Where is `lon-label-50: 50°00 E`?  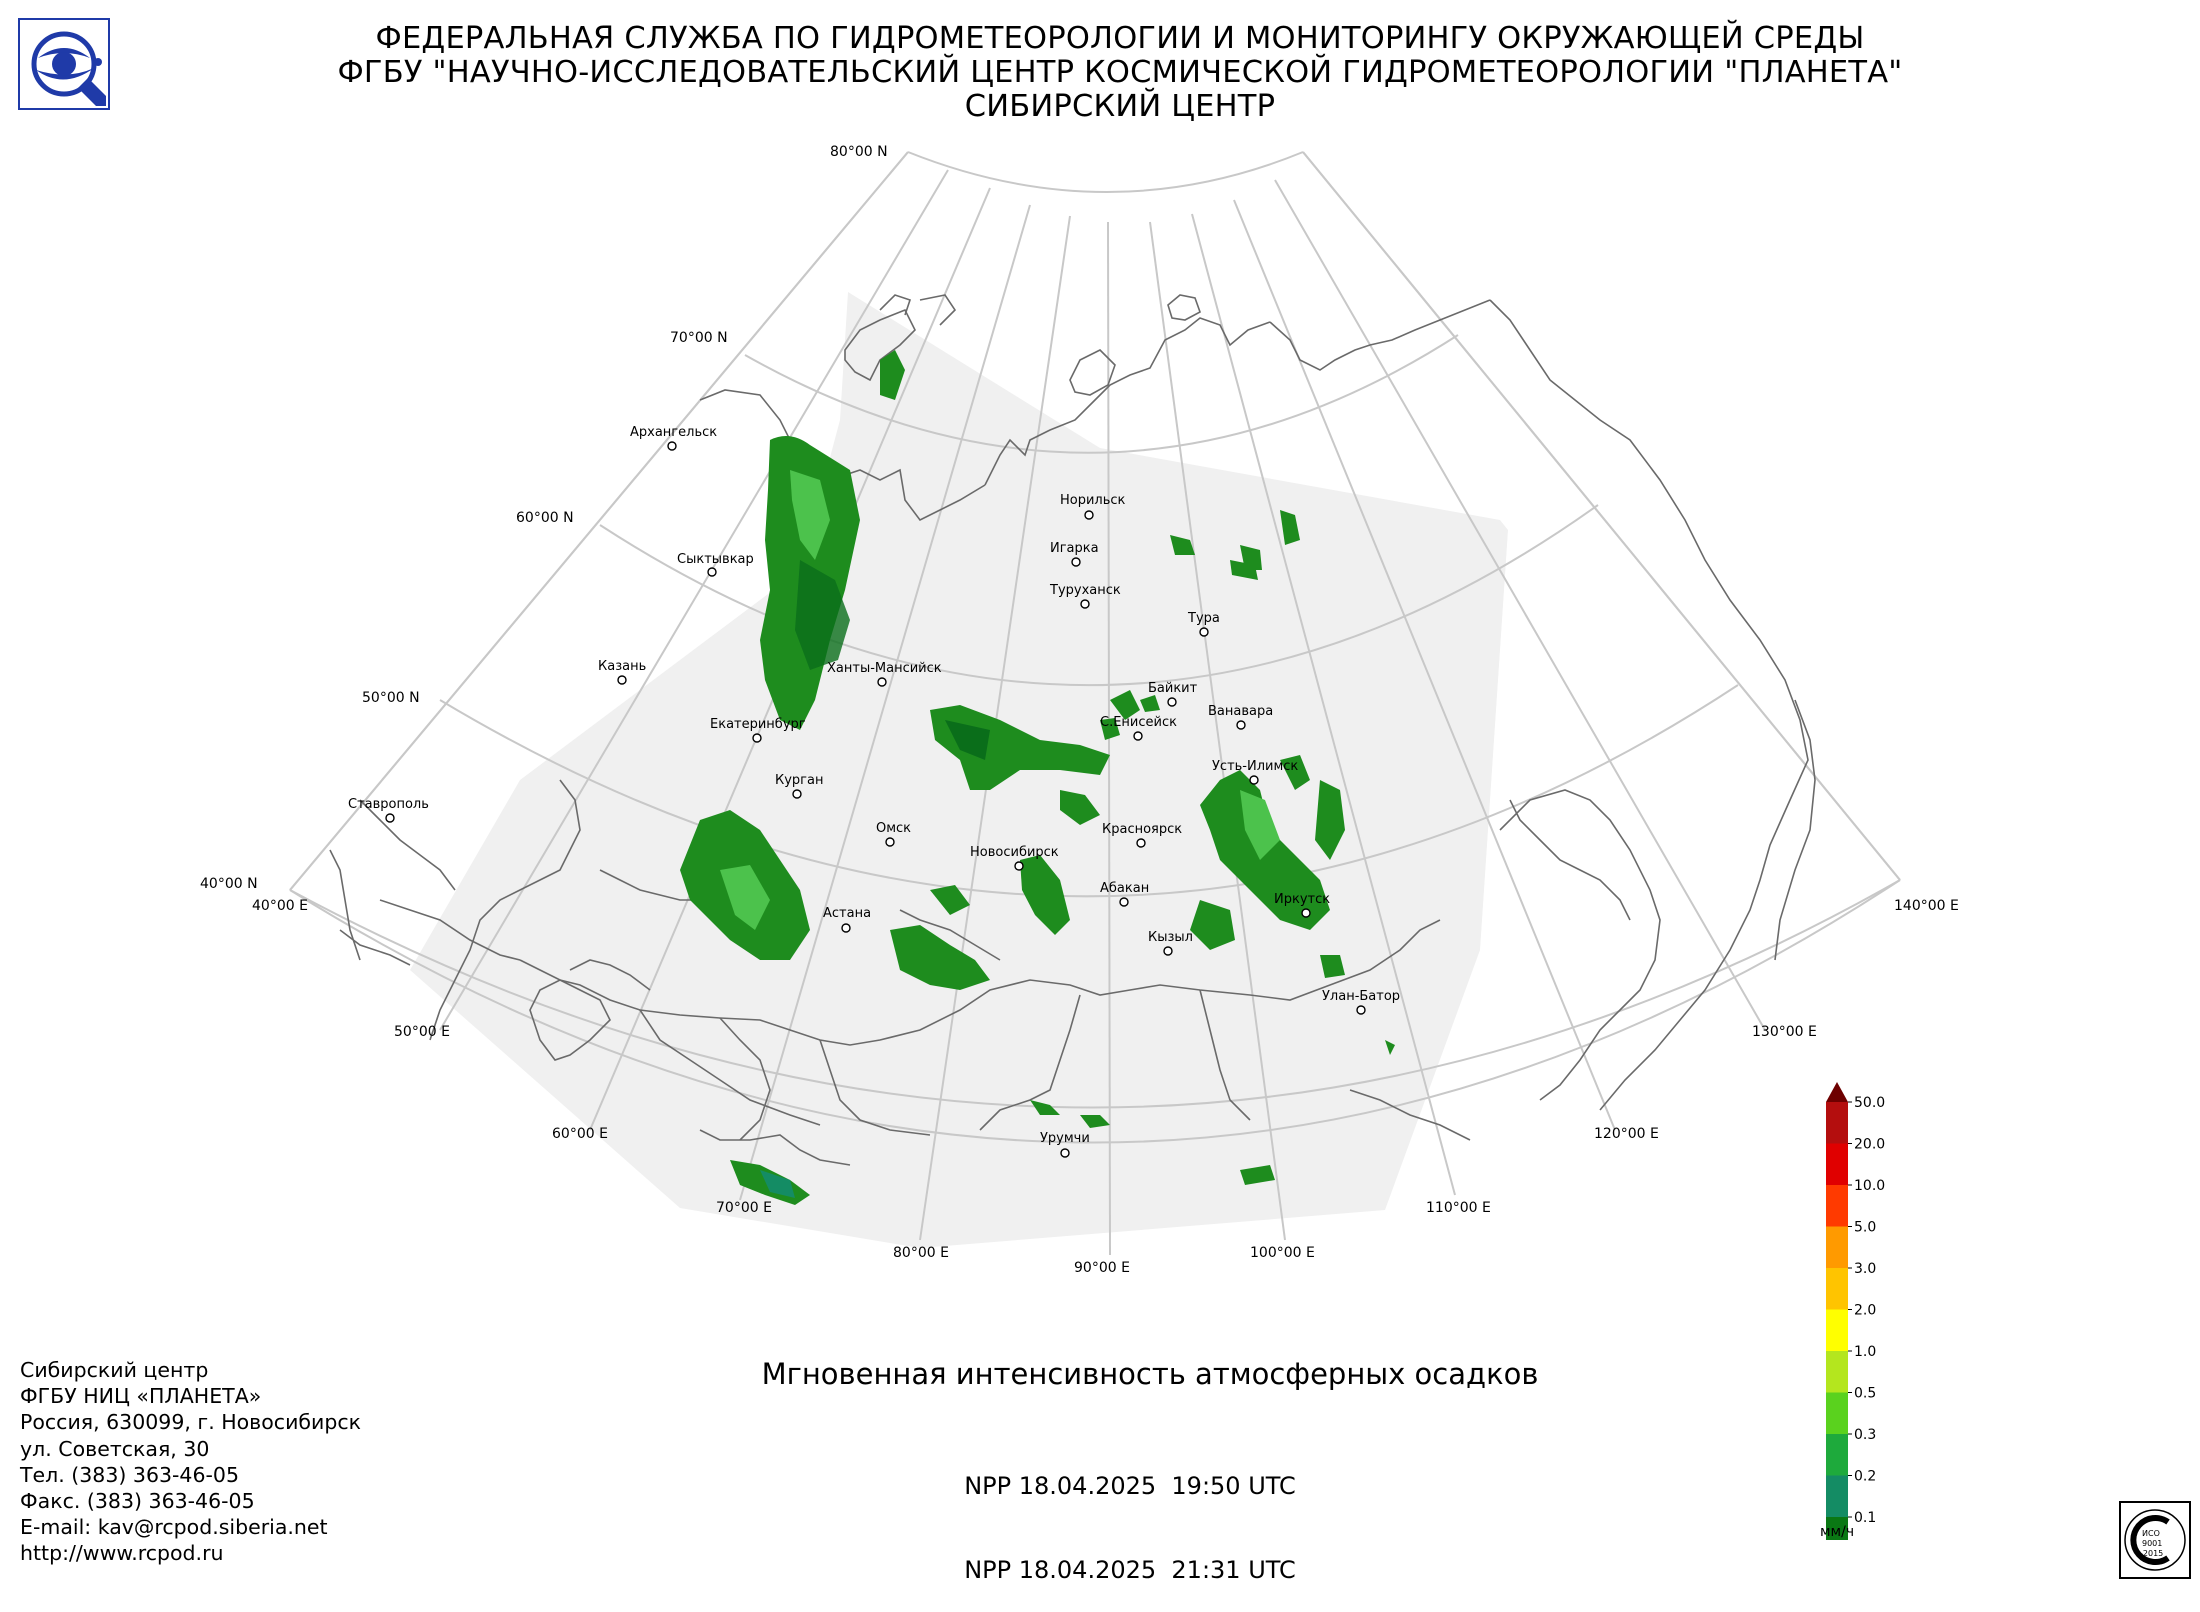
lon-label-50: 50°00 E is located at coordinates (422, 1032).